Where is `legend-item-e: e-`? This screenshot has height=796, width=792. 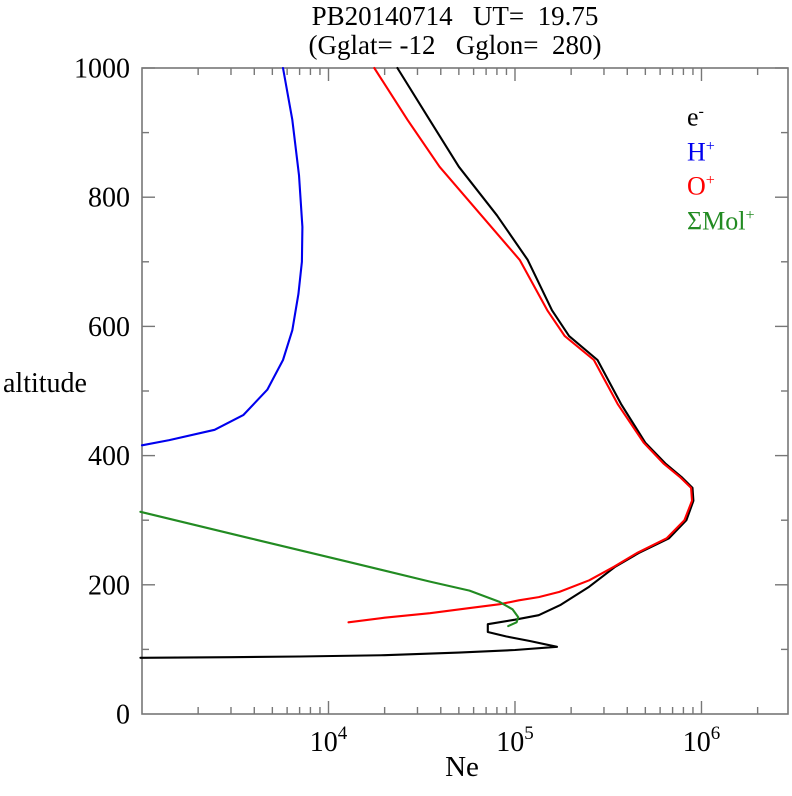
legend-item-e: e- is located at coordinates (695, 117).